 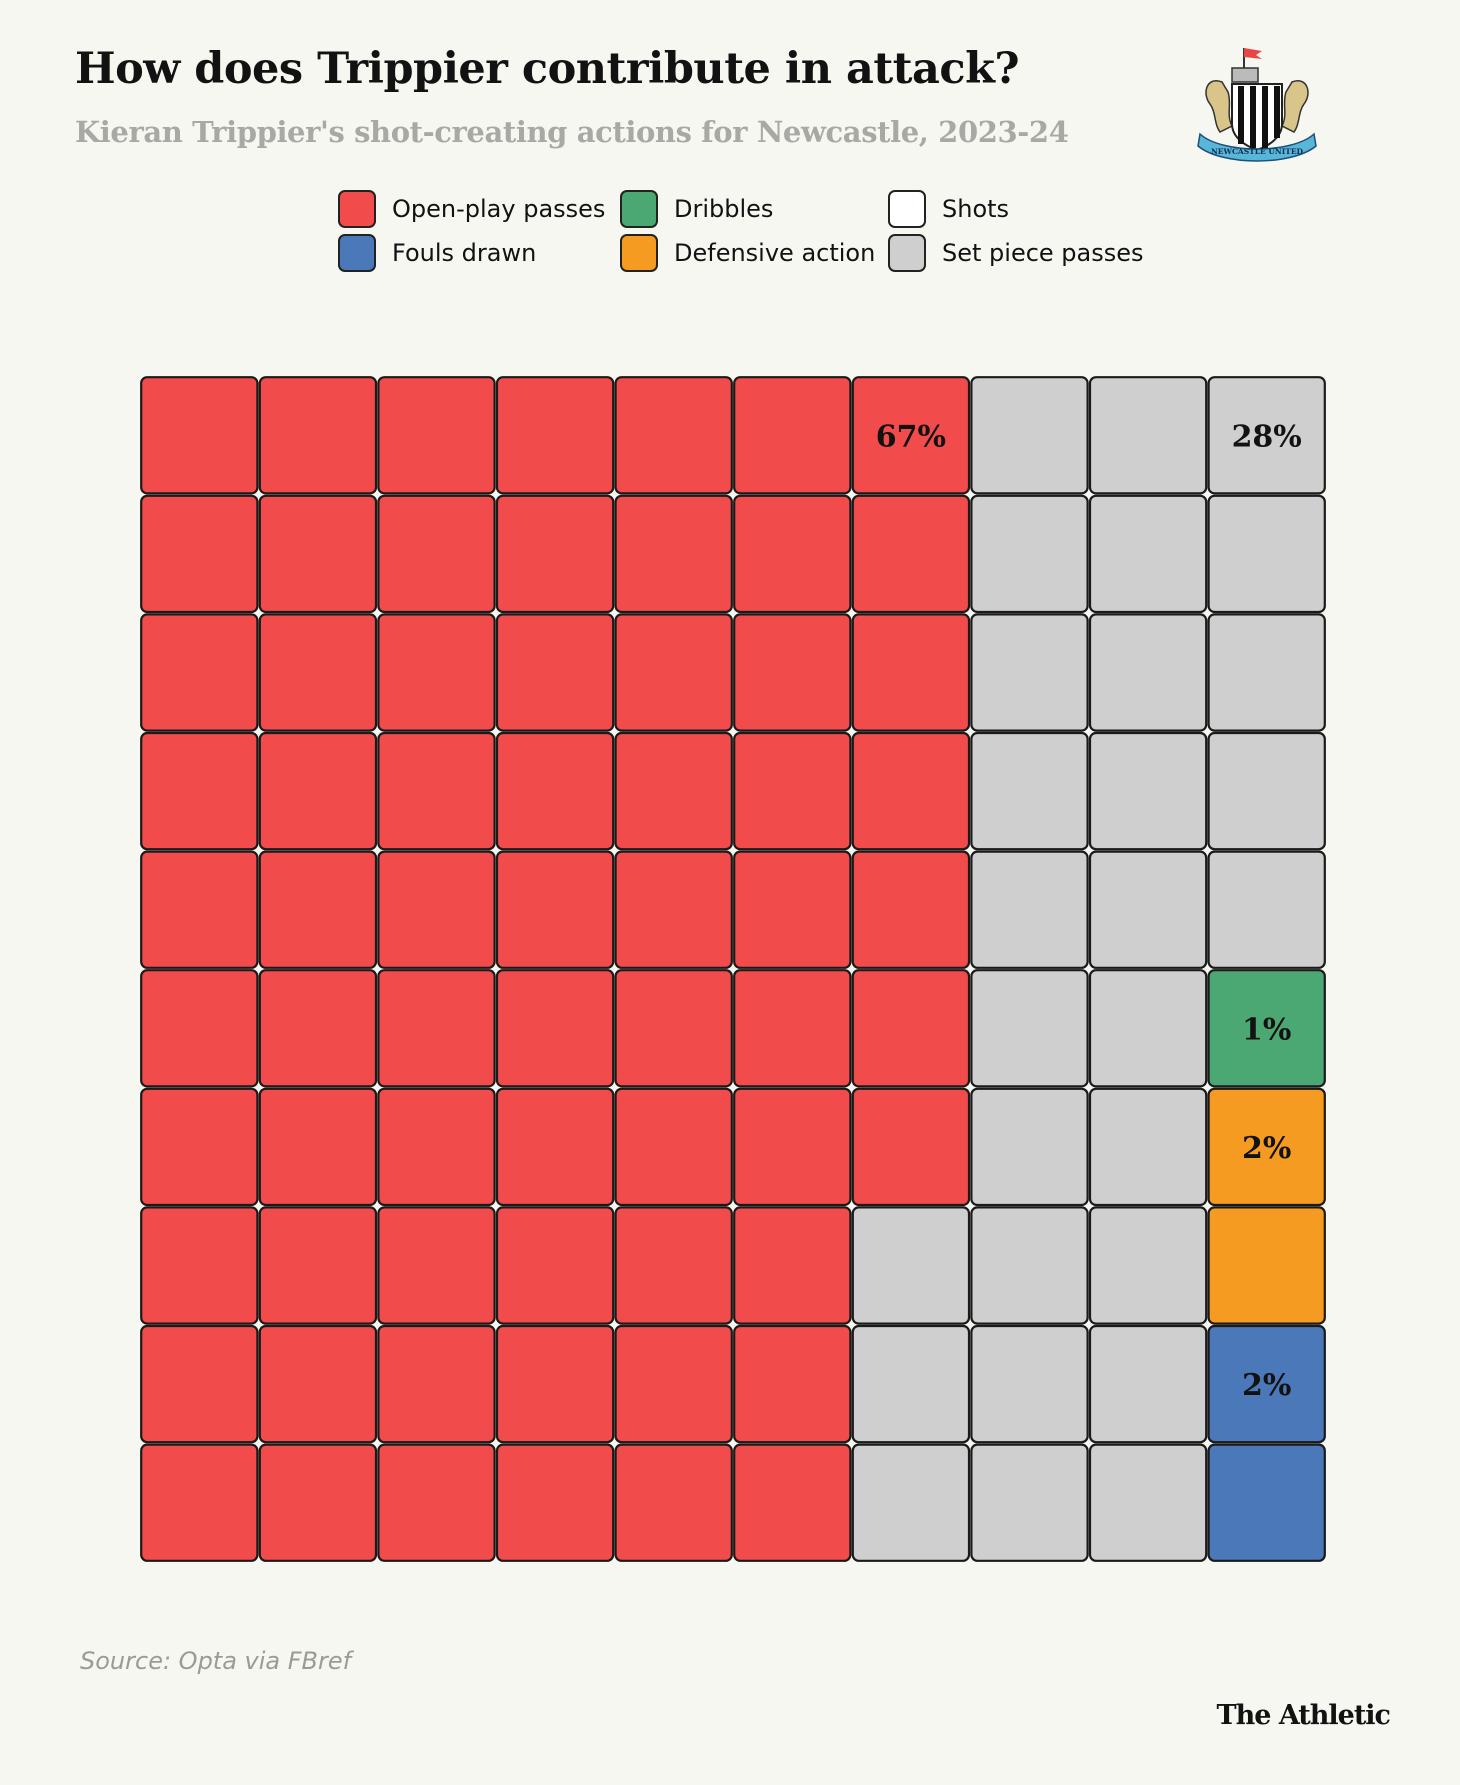 I want to click on the-athletic-logo: The Athletic, so click(x=1303, y=1715).